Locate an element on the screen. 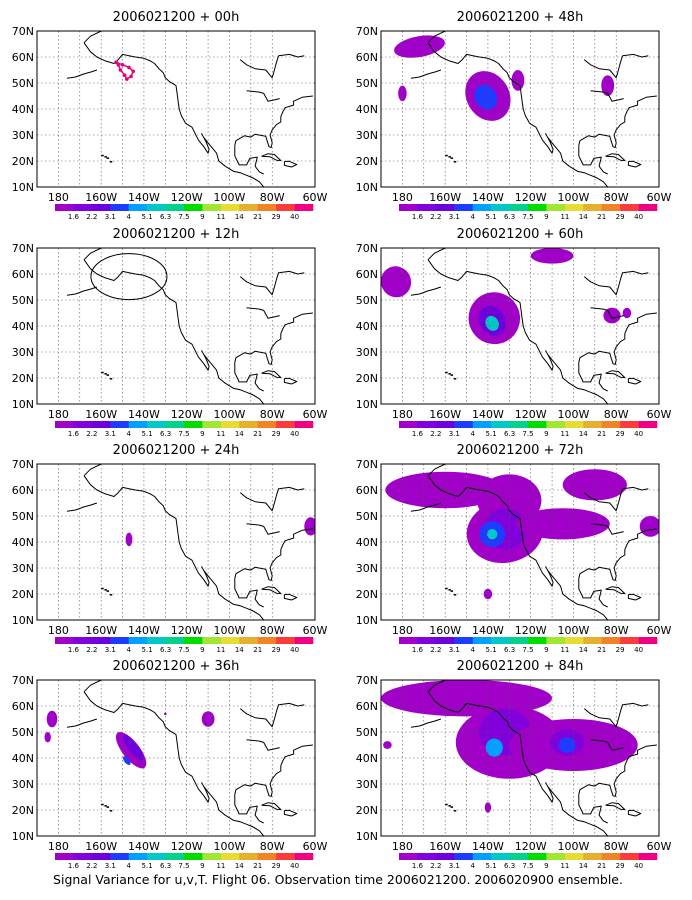 The image size is (692, 900). colorbar-label: 40 is located at coordinates (638, 650).